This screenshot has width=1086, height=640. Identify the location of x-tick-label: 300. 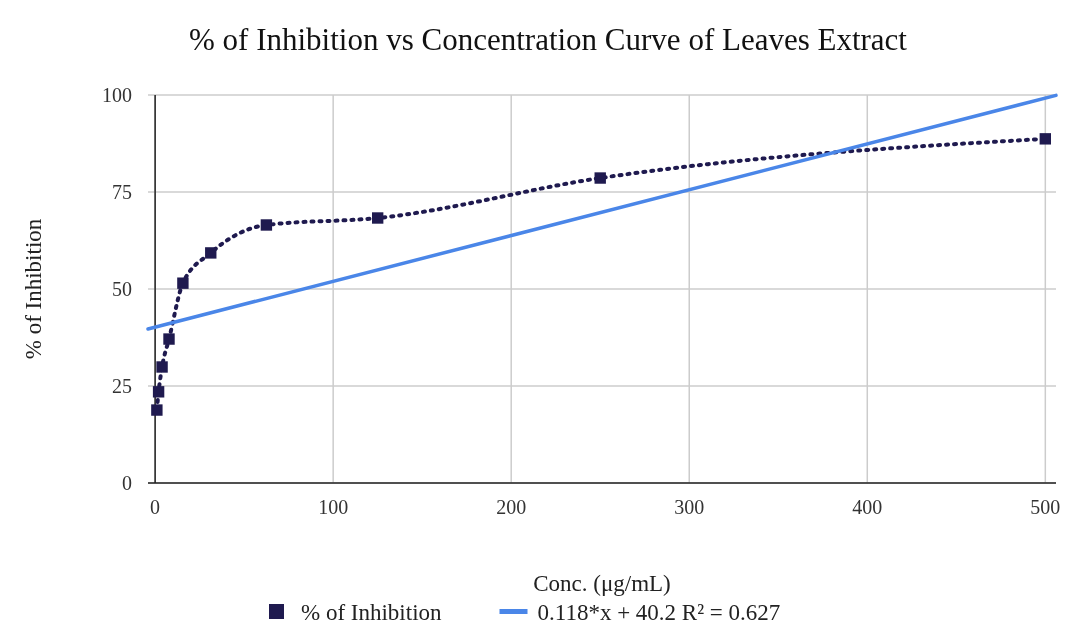
(689, 507).